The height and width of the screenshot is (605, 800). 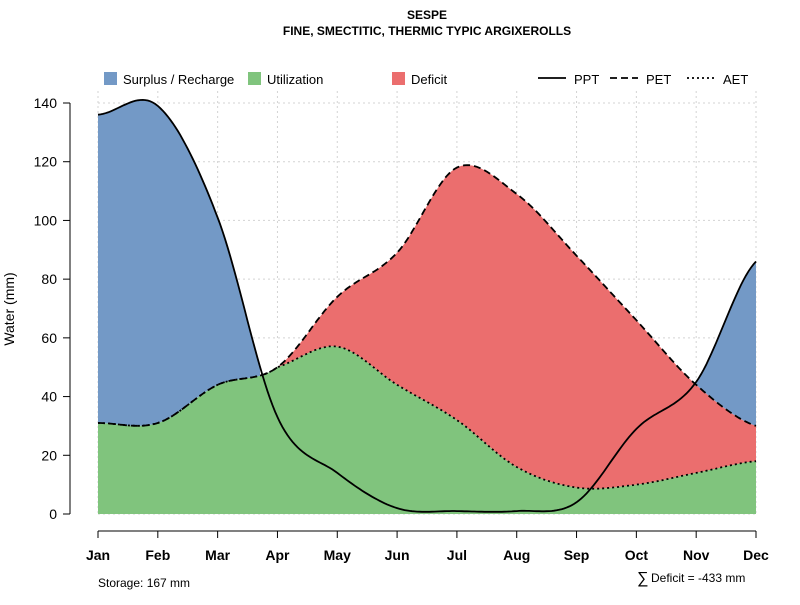 I want to click on x-tick-label-mar: Mar, so click(x=217, y=555).